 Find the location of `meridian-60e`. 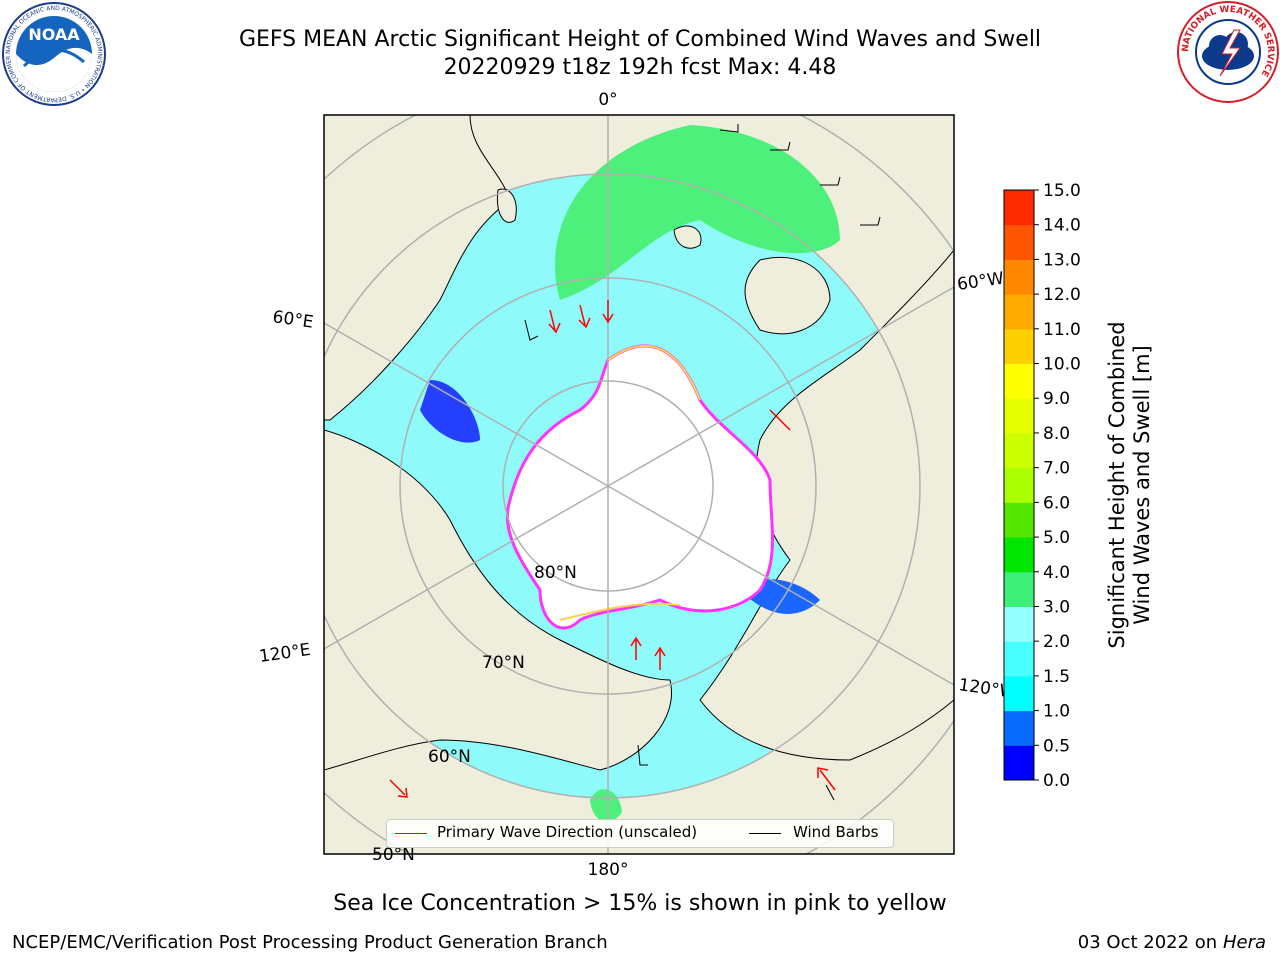

meridian-60e is located at coordinates (466, 404).